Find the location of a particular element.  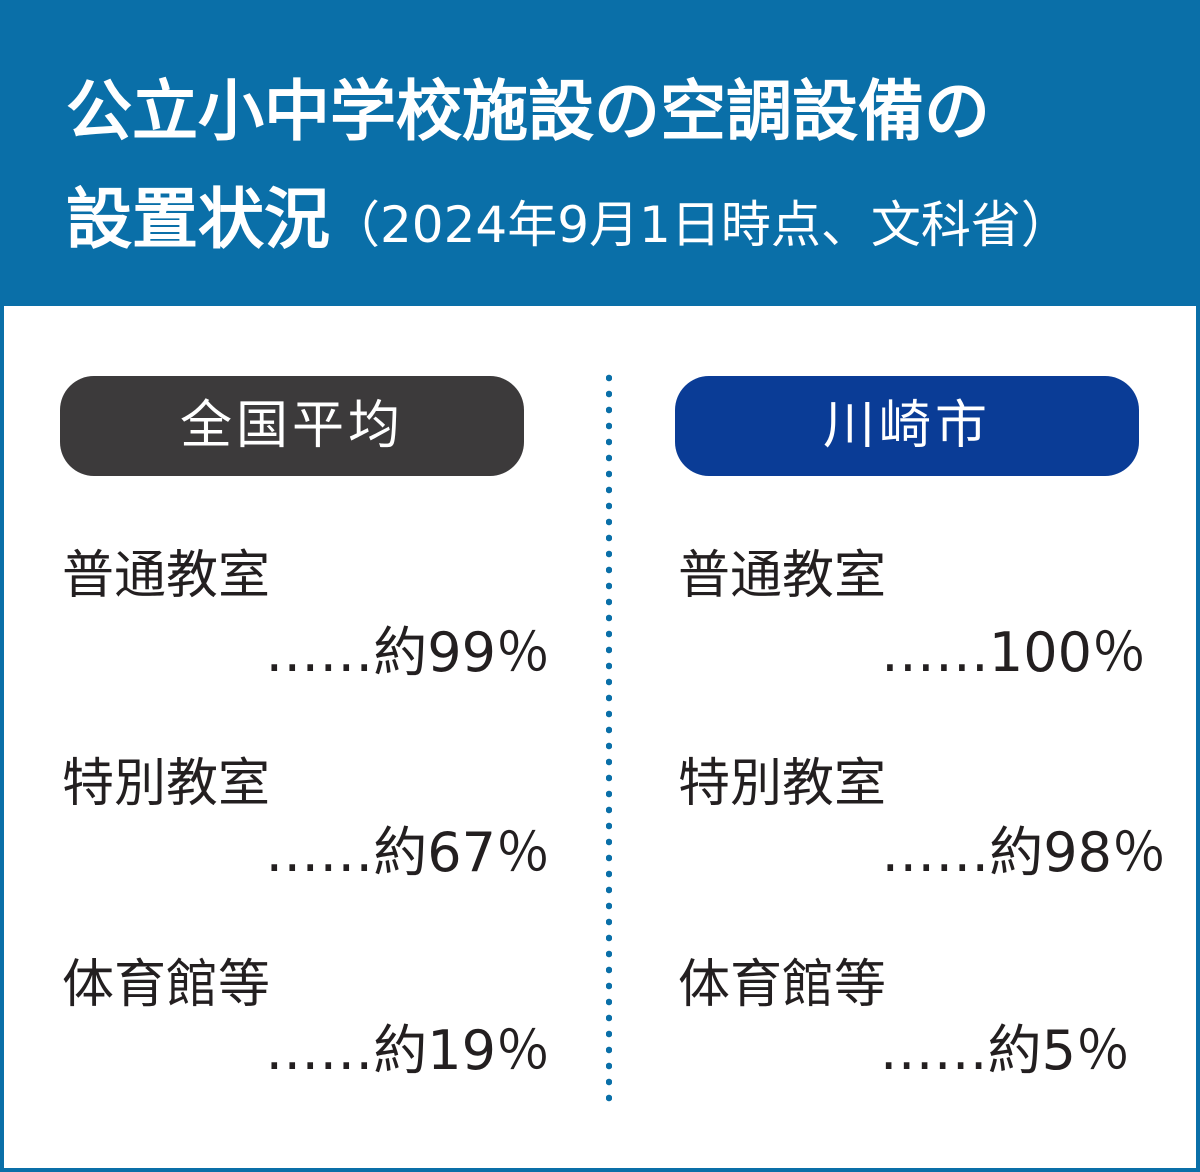

kawasaki-category-special: 特別教室 is located at coordinates (782, 784).